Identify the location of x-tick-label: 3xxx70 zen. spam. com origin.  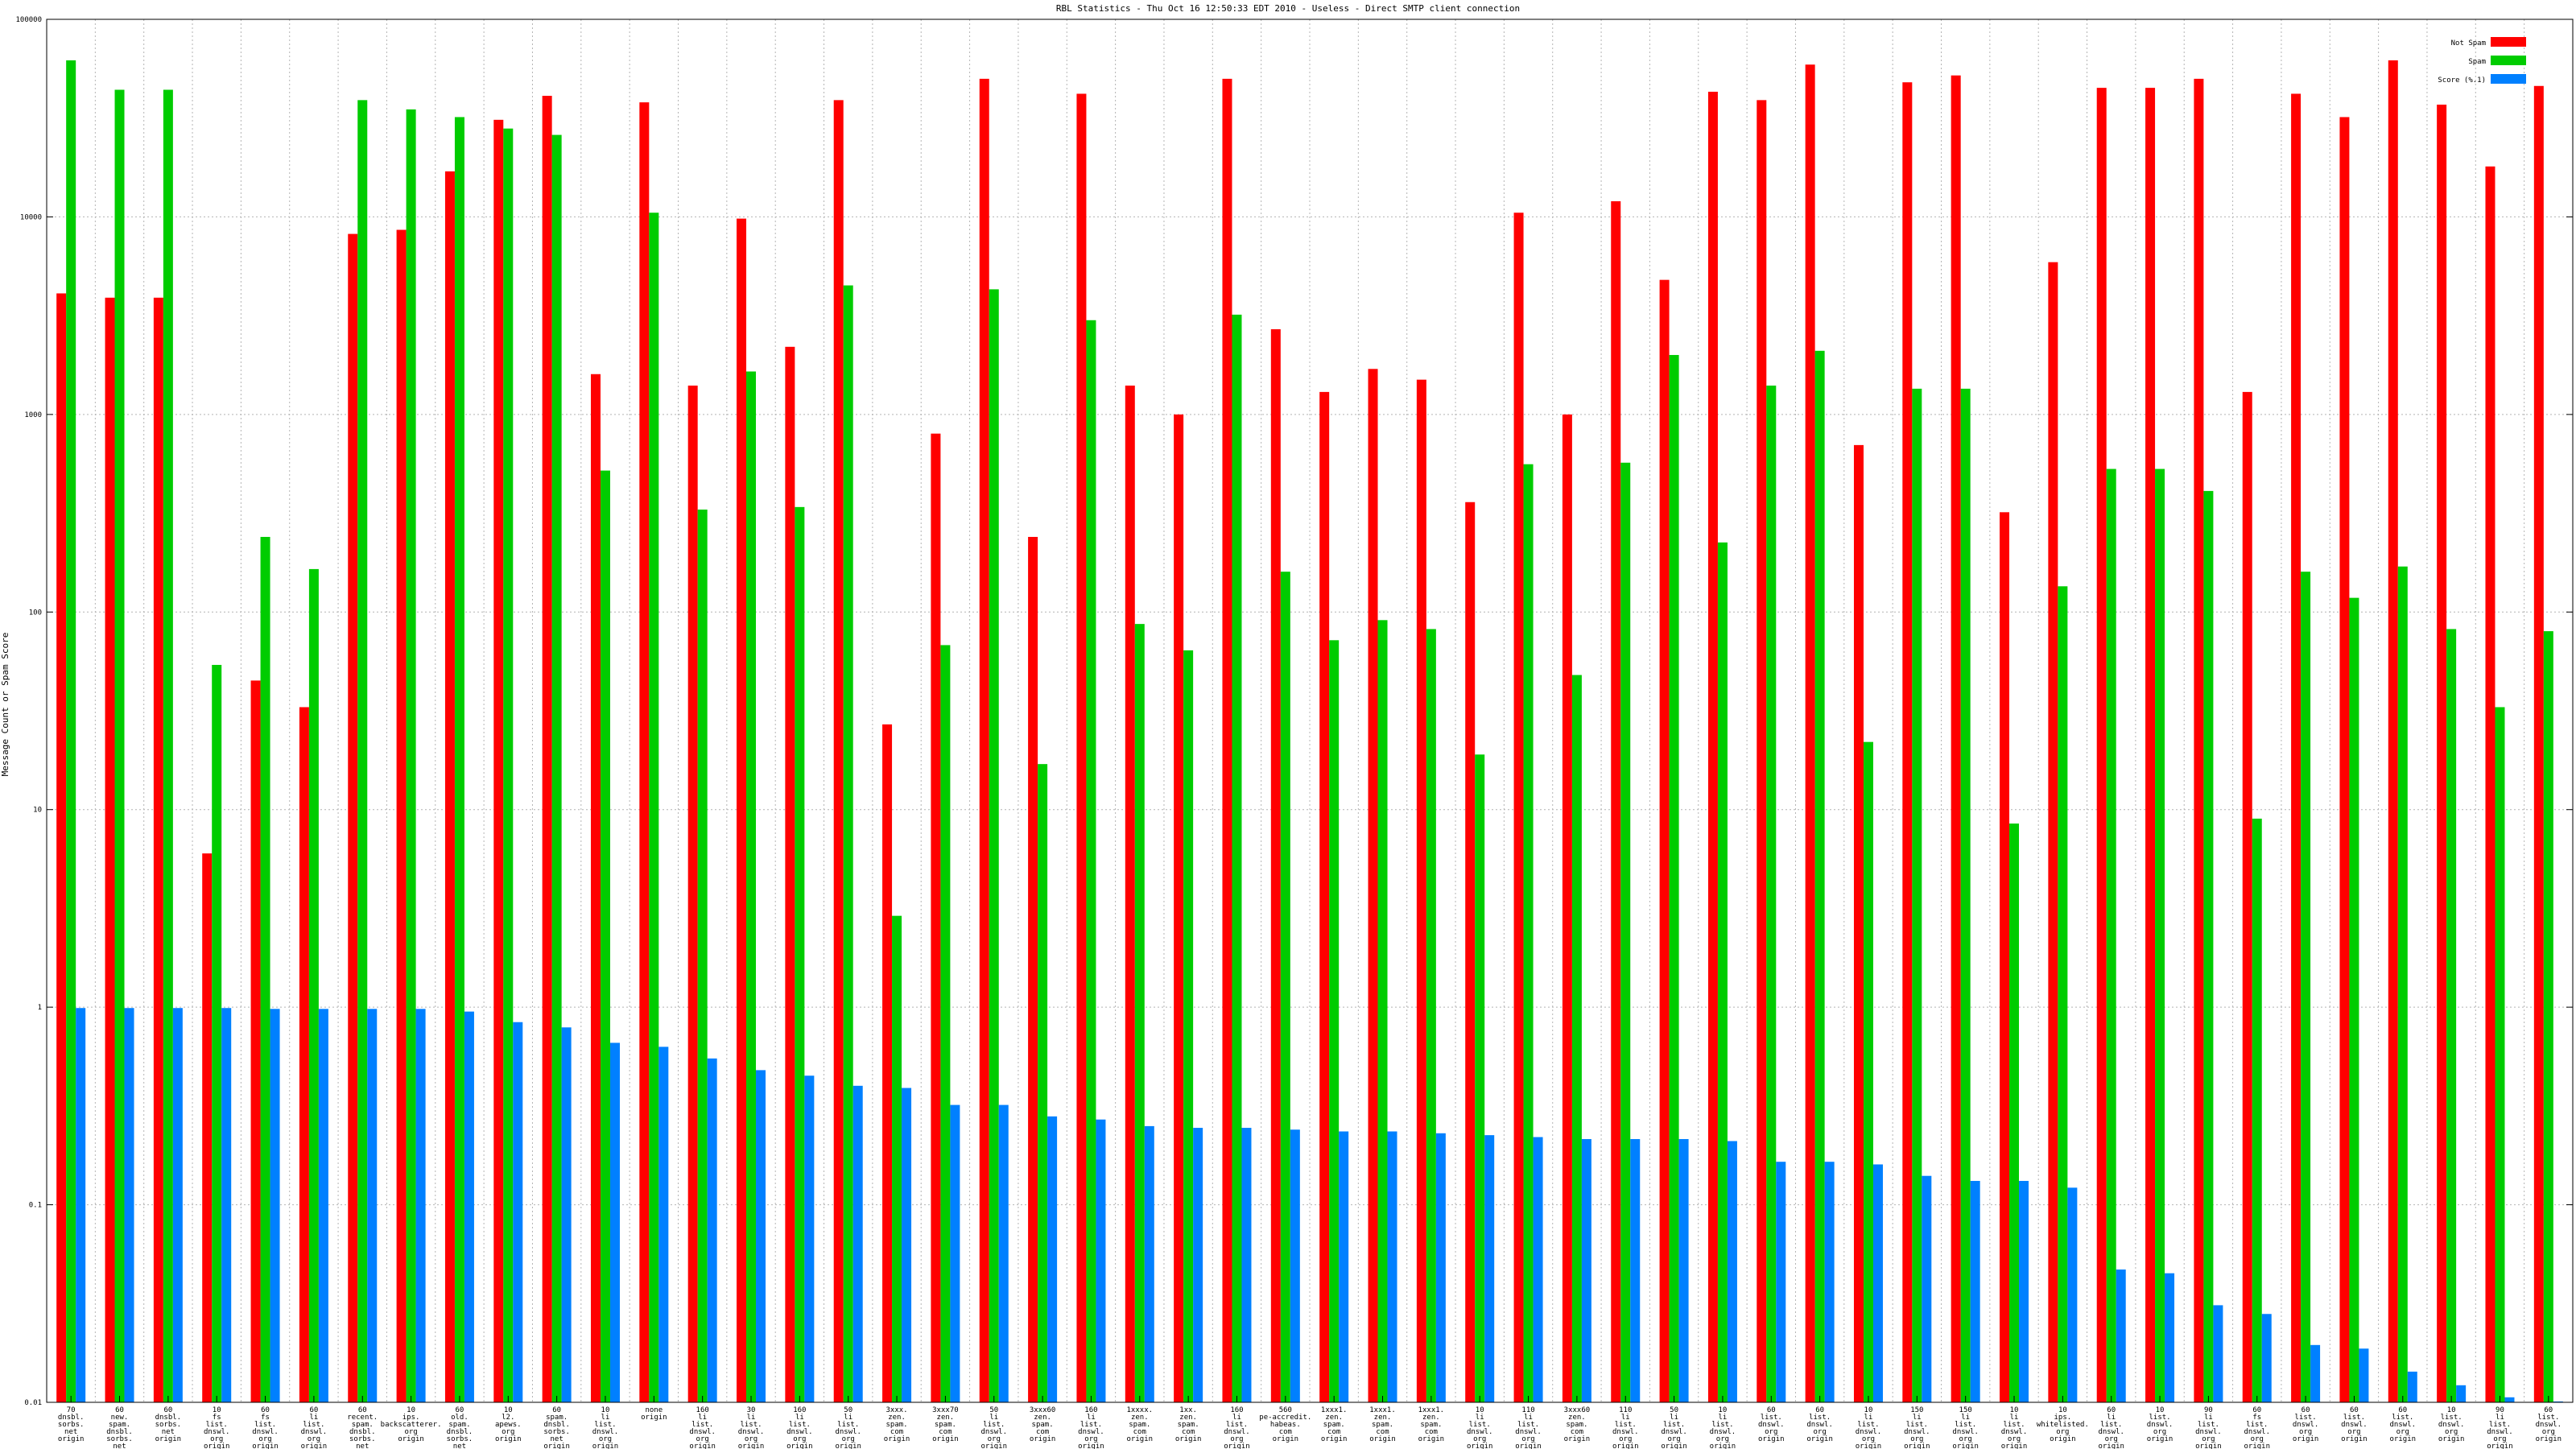
(945, 1424).